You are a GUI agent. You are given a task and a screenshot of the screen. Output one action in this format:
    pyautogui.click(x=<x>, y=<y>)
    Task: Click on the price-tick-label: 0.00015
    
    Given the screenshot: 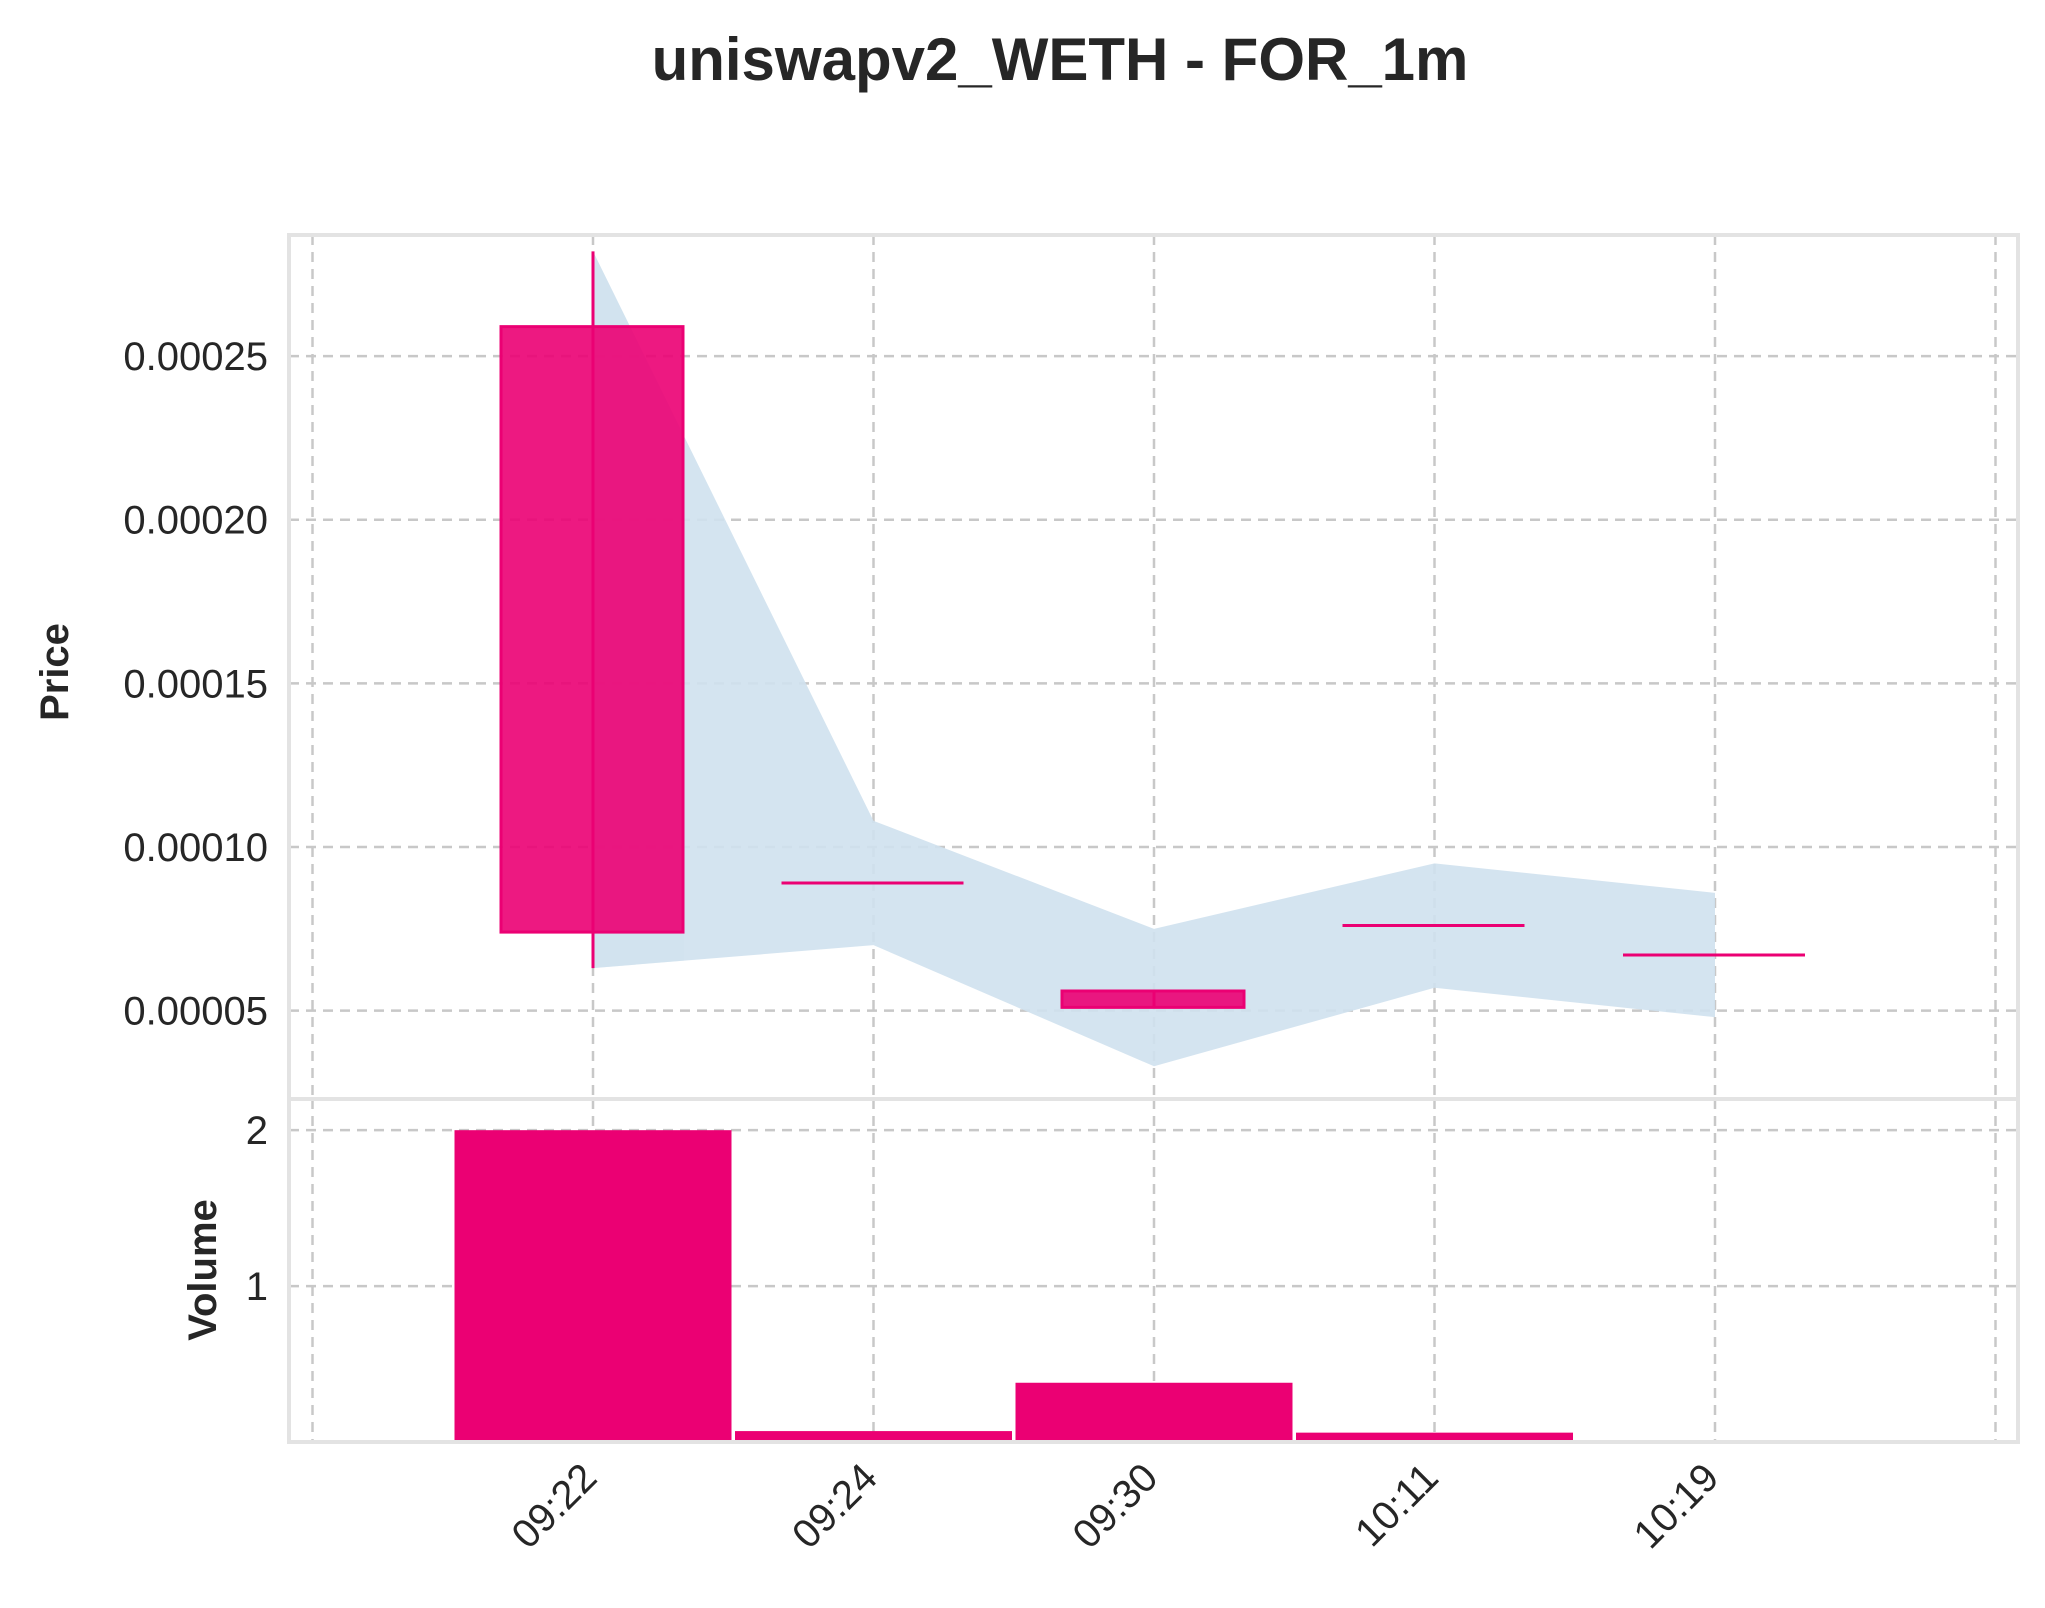 What is the action you would take?
    pyautogui.click(x=195, y=684)
    